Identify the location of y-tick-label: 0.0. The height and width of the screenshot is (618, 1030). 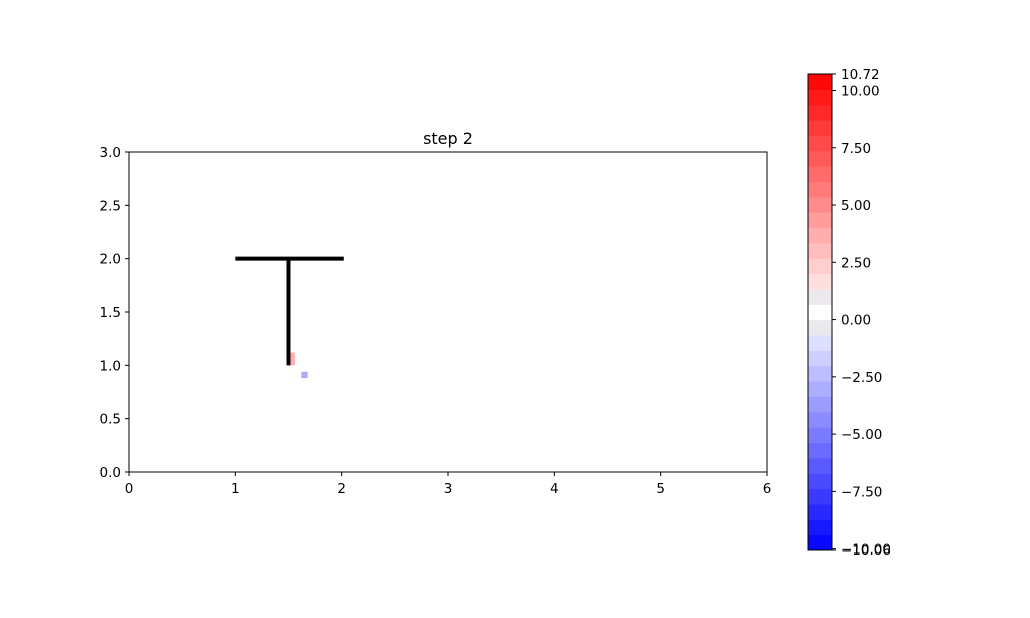
(110, 473).